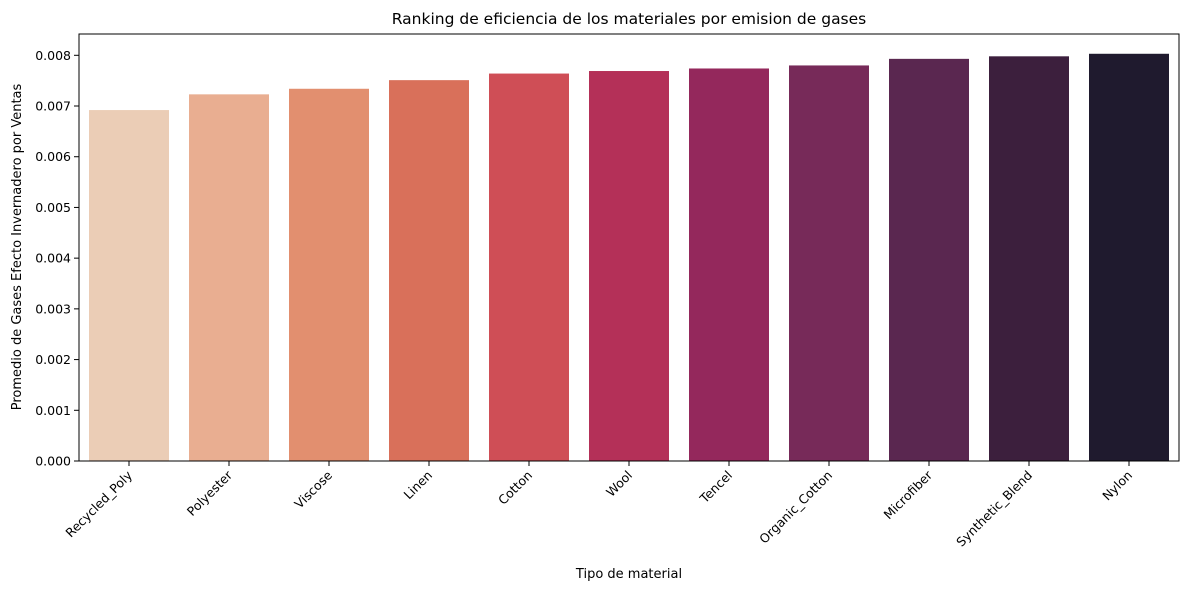 The height and width of the screenshot is (594, 1189). Describe the element at coordinates (98, 503) in the screenshot. I see `x-tick-label: Recycled_Poly` at that location.